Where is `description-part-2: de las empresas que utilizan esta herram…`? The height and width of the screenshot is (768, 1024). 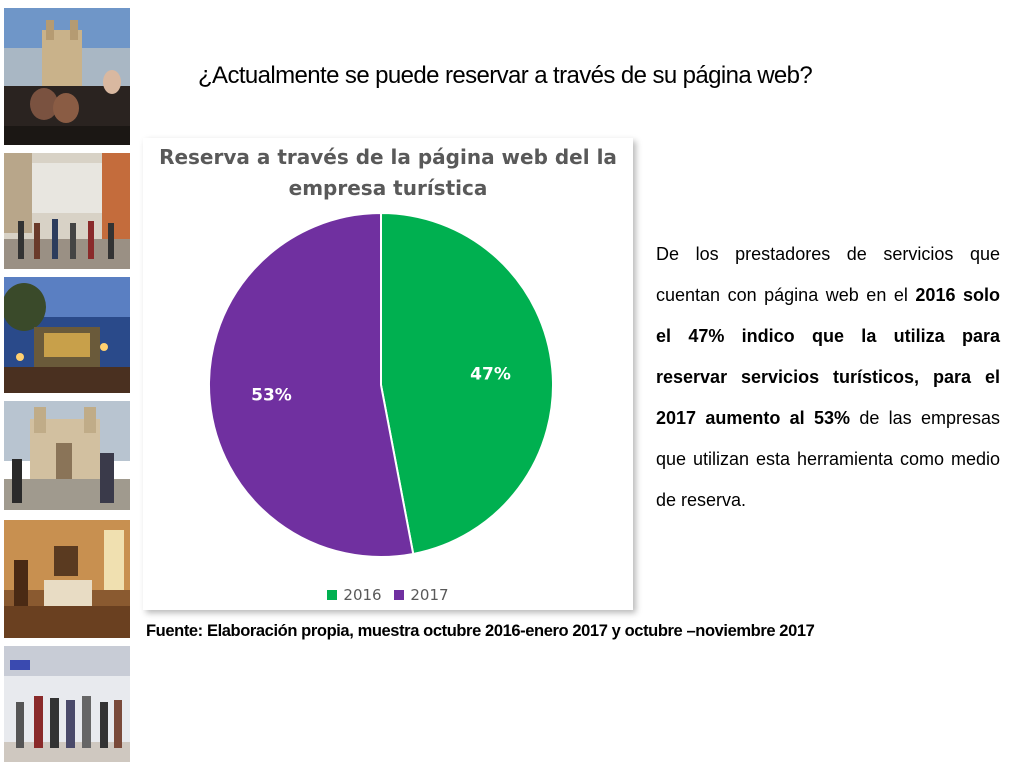
description-part-2: de las empresas que utilizan esta herram… is located at coordinates (828, 459).